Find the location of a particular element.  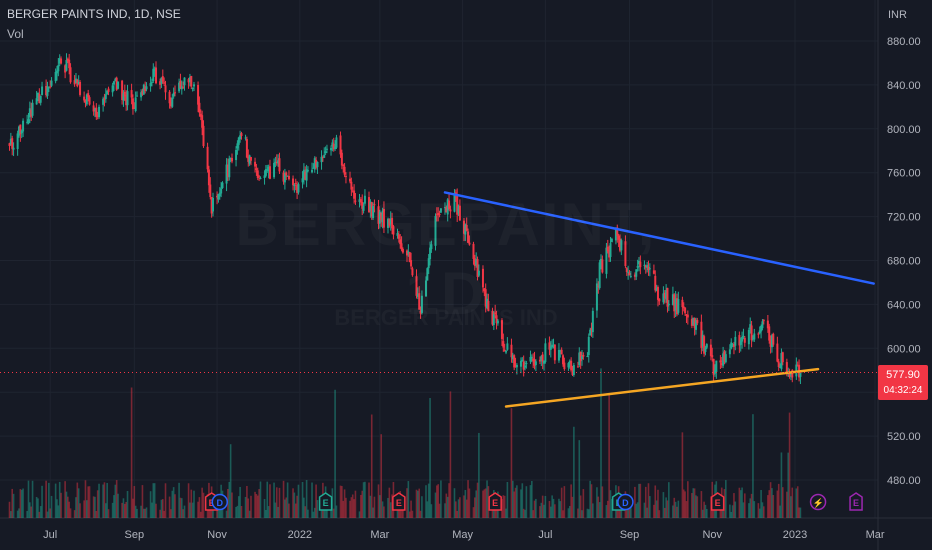

symbol-title: BERGER PAINTS IND, 1D, NSE is located at coordinates (94, 14).